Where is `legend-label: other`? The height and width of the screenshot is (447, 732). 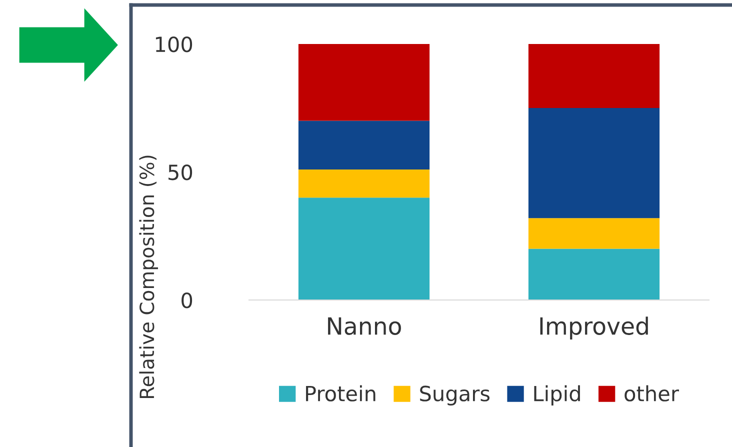
legend-label: other is located at coordinates (651, 393).